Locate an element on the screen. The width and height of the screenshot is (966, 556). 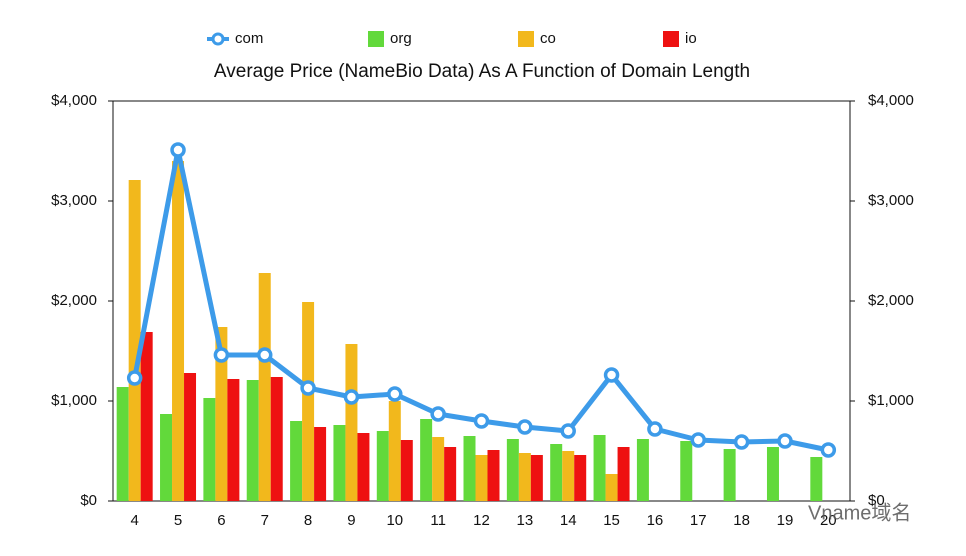
x-tick-label: 13 is located at coordinates (525, 520).